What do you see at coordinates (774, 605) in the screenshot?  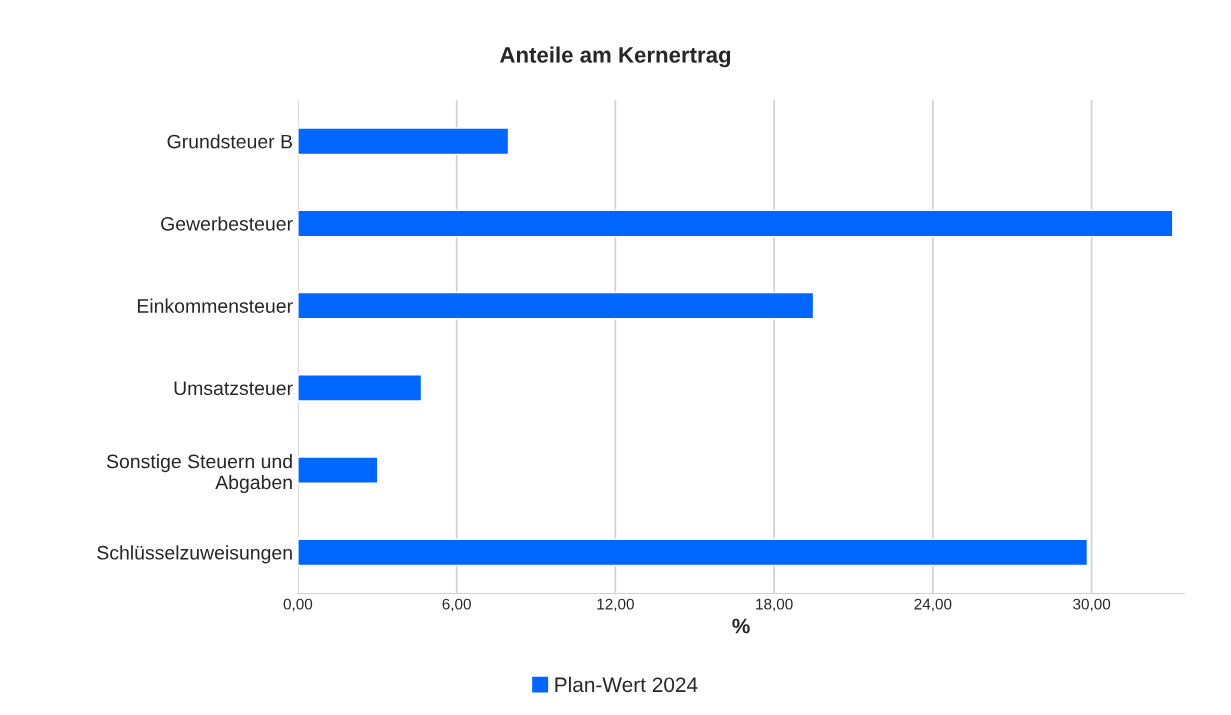 I see `x-tick-label: 18,00` at bounding box center [774, 605].